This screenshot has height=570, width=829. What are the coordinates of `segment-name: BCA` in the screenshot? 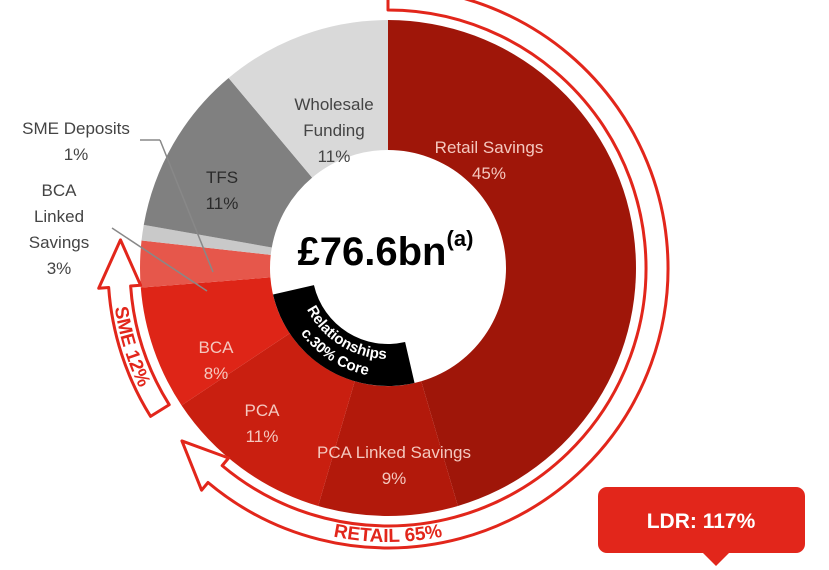 It's located at (216, 347).